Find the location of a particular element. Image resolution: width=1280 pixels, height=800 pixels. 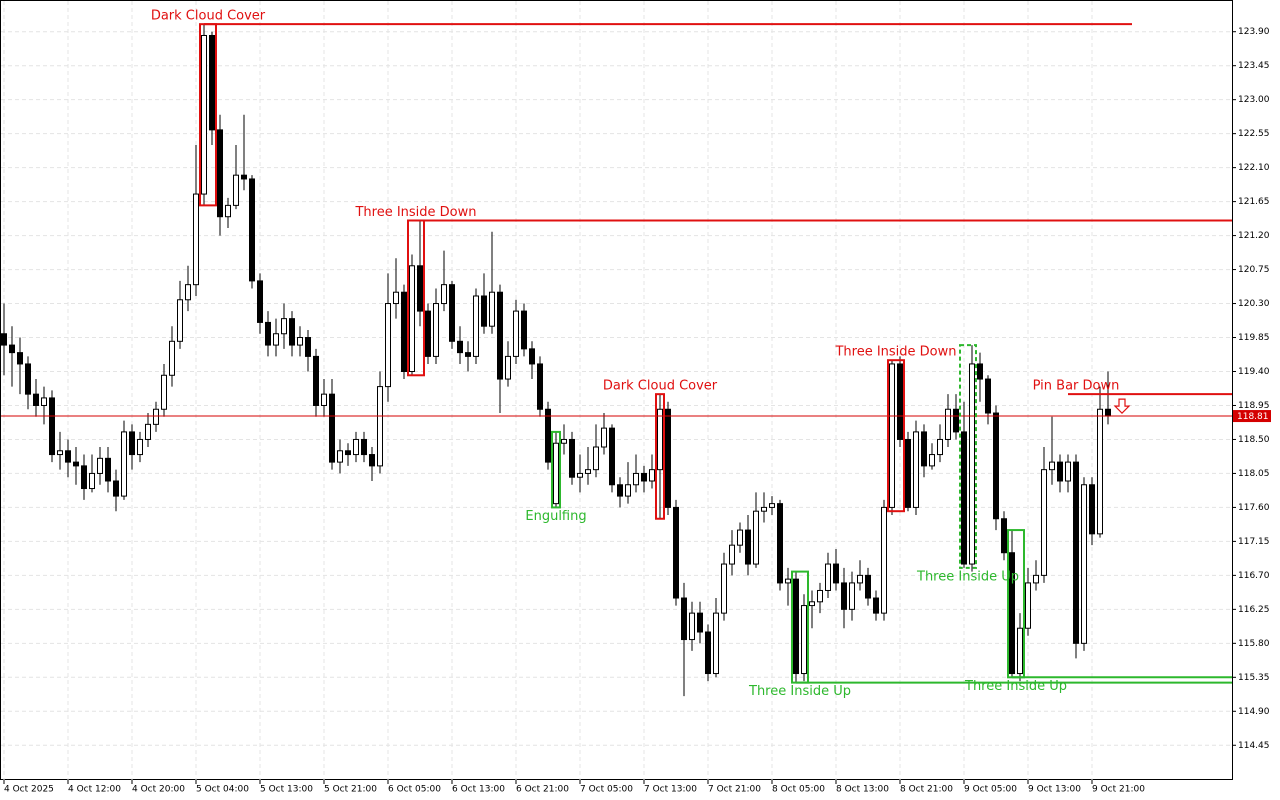

y-tick-label: 114.45 is located at coordinates (1254, 746).